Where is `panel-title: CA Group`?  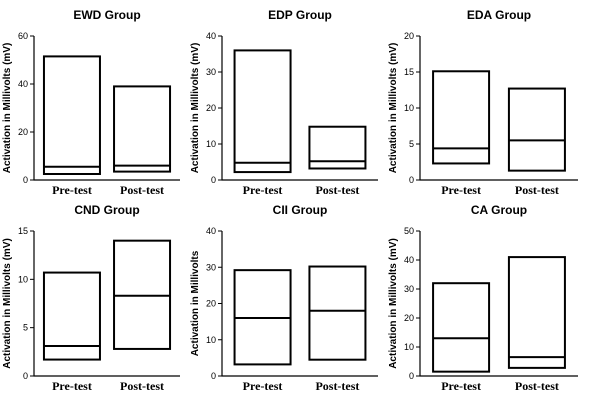
panel-title: CA Group is located at coordinates (499, 210).